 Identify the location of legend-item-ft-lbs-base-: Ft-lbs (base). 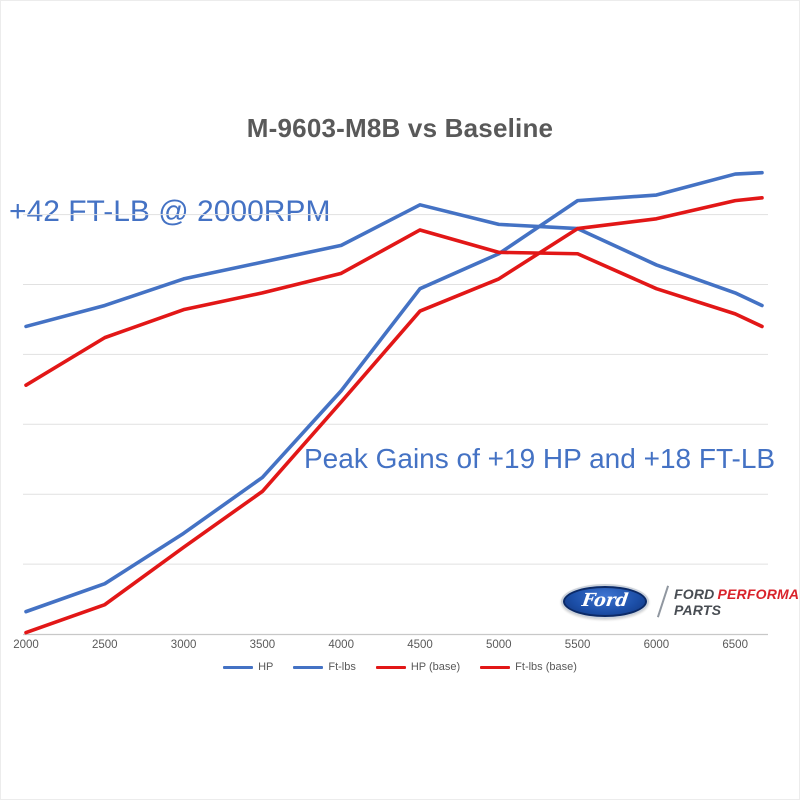
(528, 667).